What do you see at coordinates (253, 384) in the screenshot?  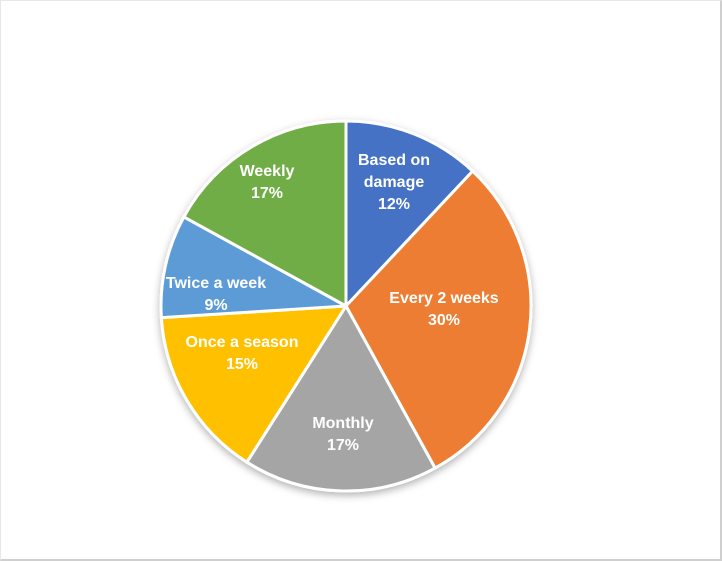 I see `pie-slice-once-a-season` at bounding box center [253, 384].